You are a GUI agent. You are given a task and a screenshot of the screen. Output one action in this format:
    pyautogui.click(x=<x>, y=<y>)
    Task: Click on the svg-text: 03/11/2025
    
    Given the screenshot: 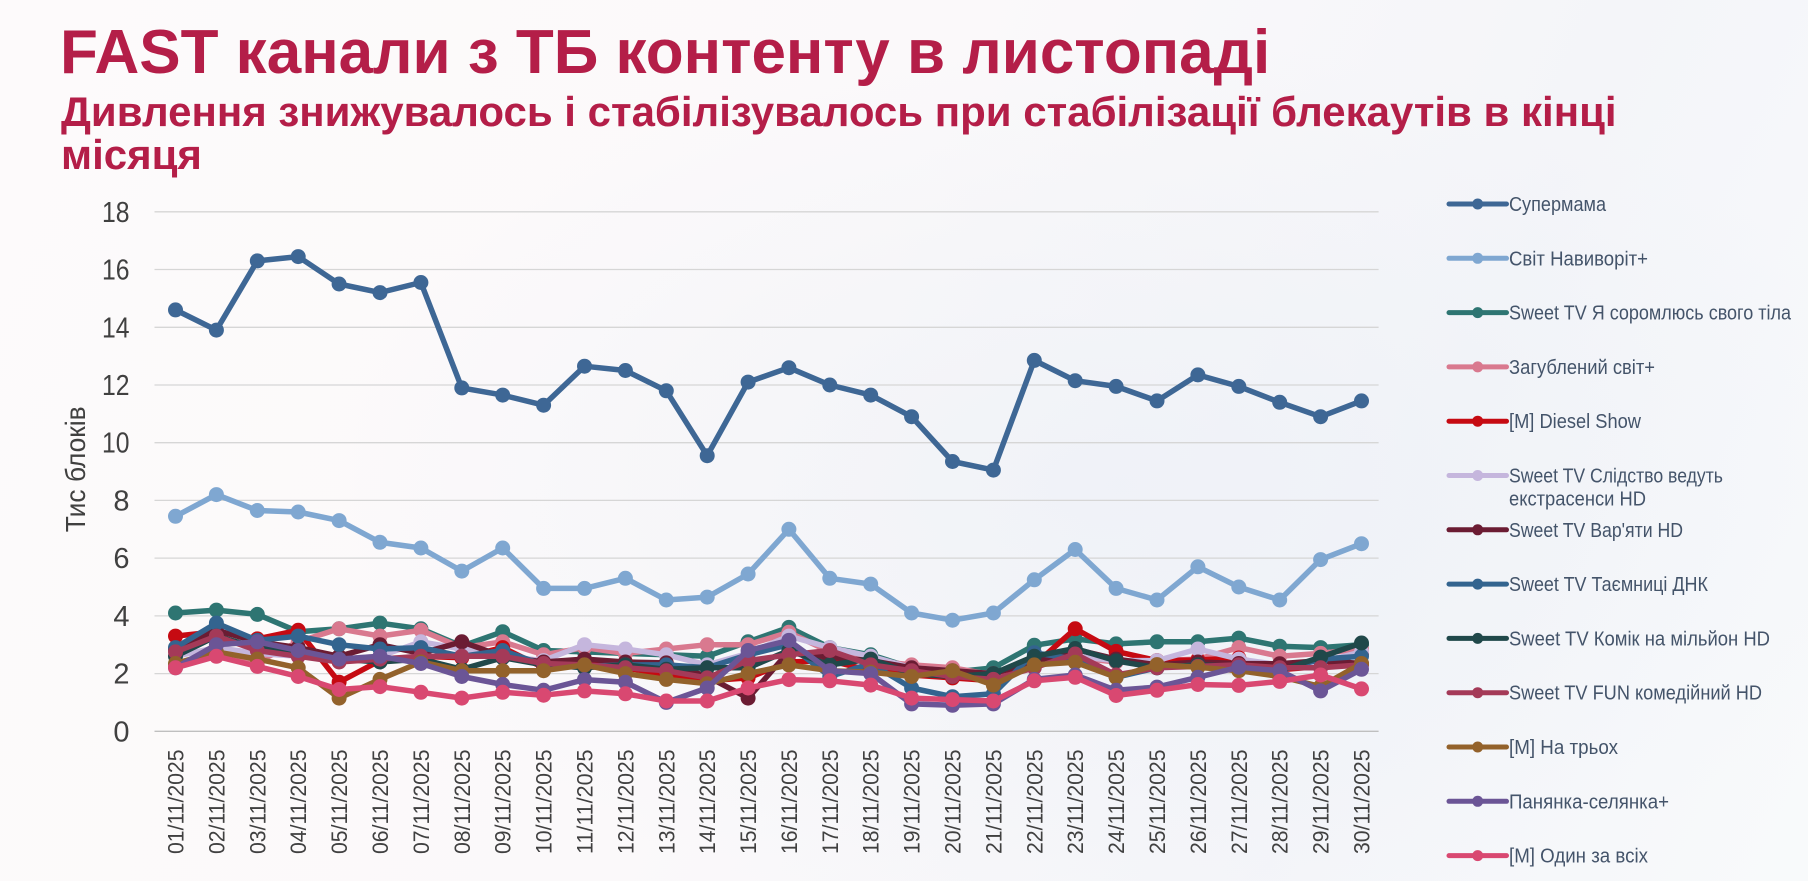 What is the action you would take?
    pyautogui.click(x=257, y=802)
    